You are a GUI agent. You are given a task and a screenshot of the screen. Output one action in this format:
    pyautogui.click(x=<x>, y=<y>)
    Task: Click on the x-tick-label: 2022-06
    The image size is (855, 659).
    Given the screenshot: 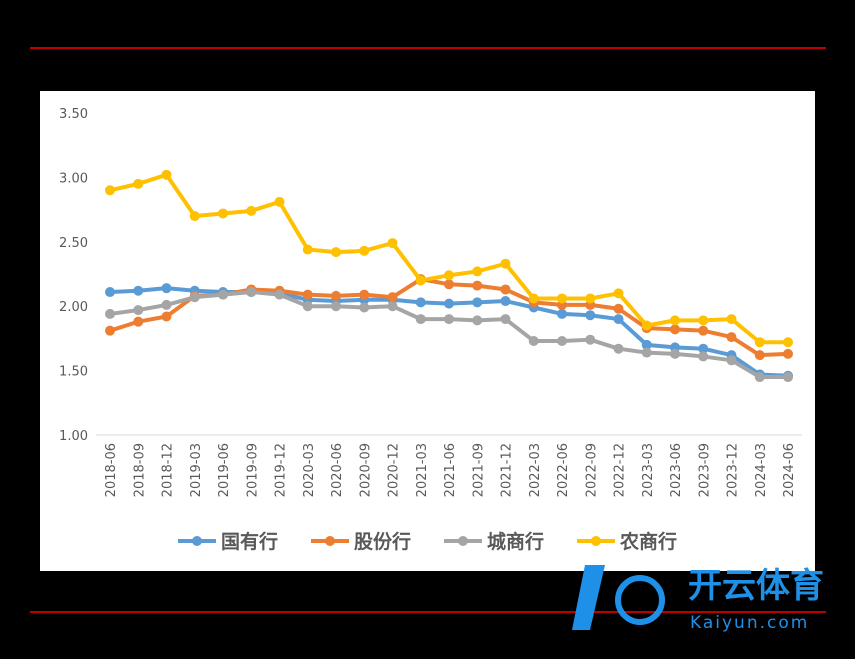 What is the action you would take?
    pyautogui.click(x=563, y=470)
    